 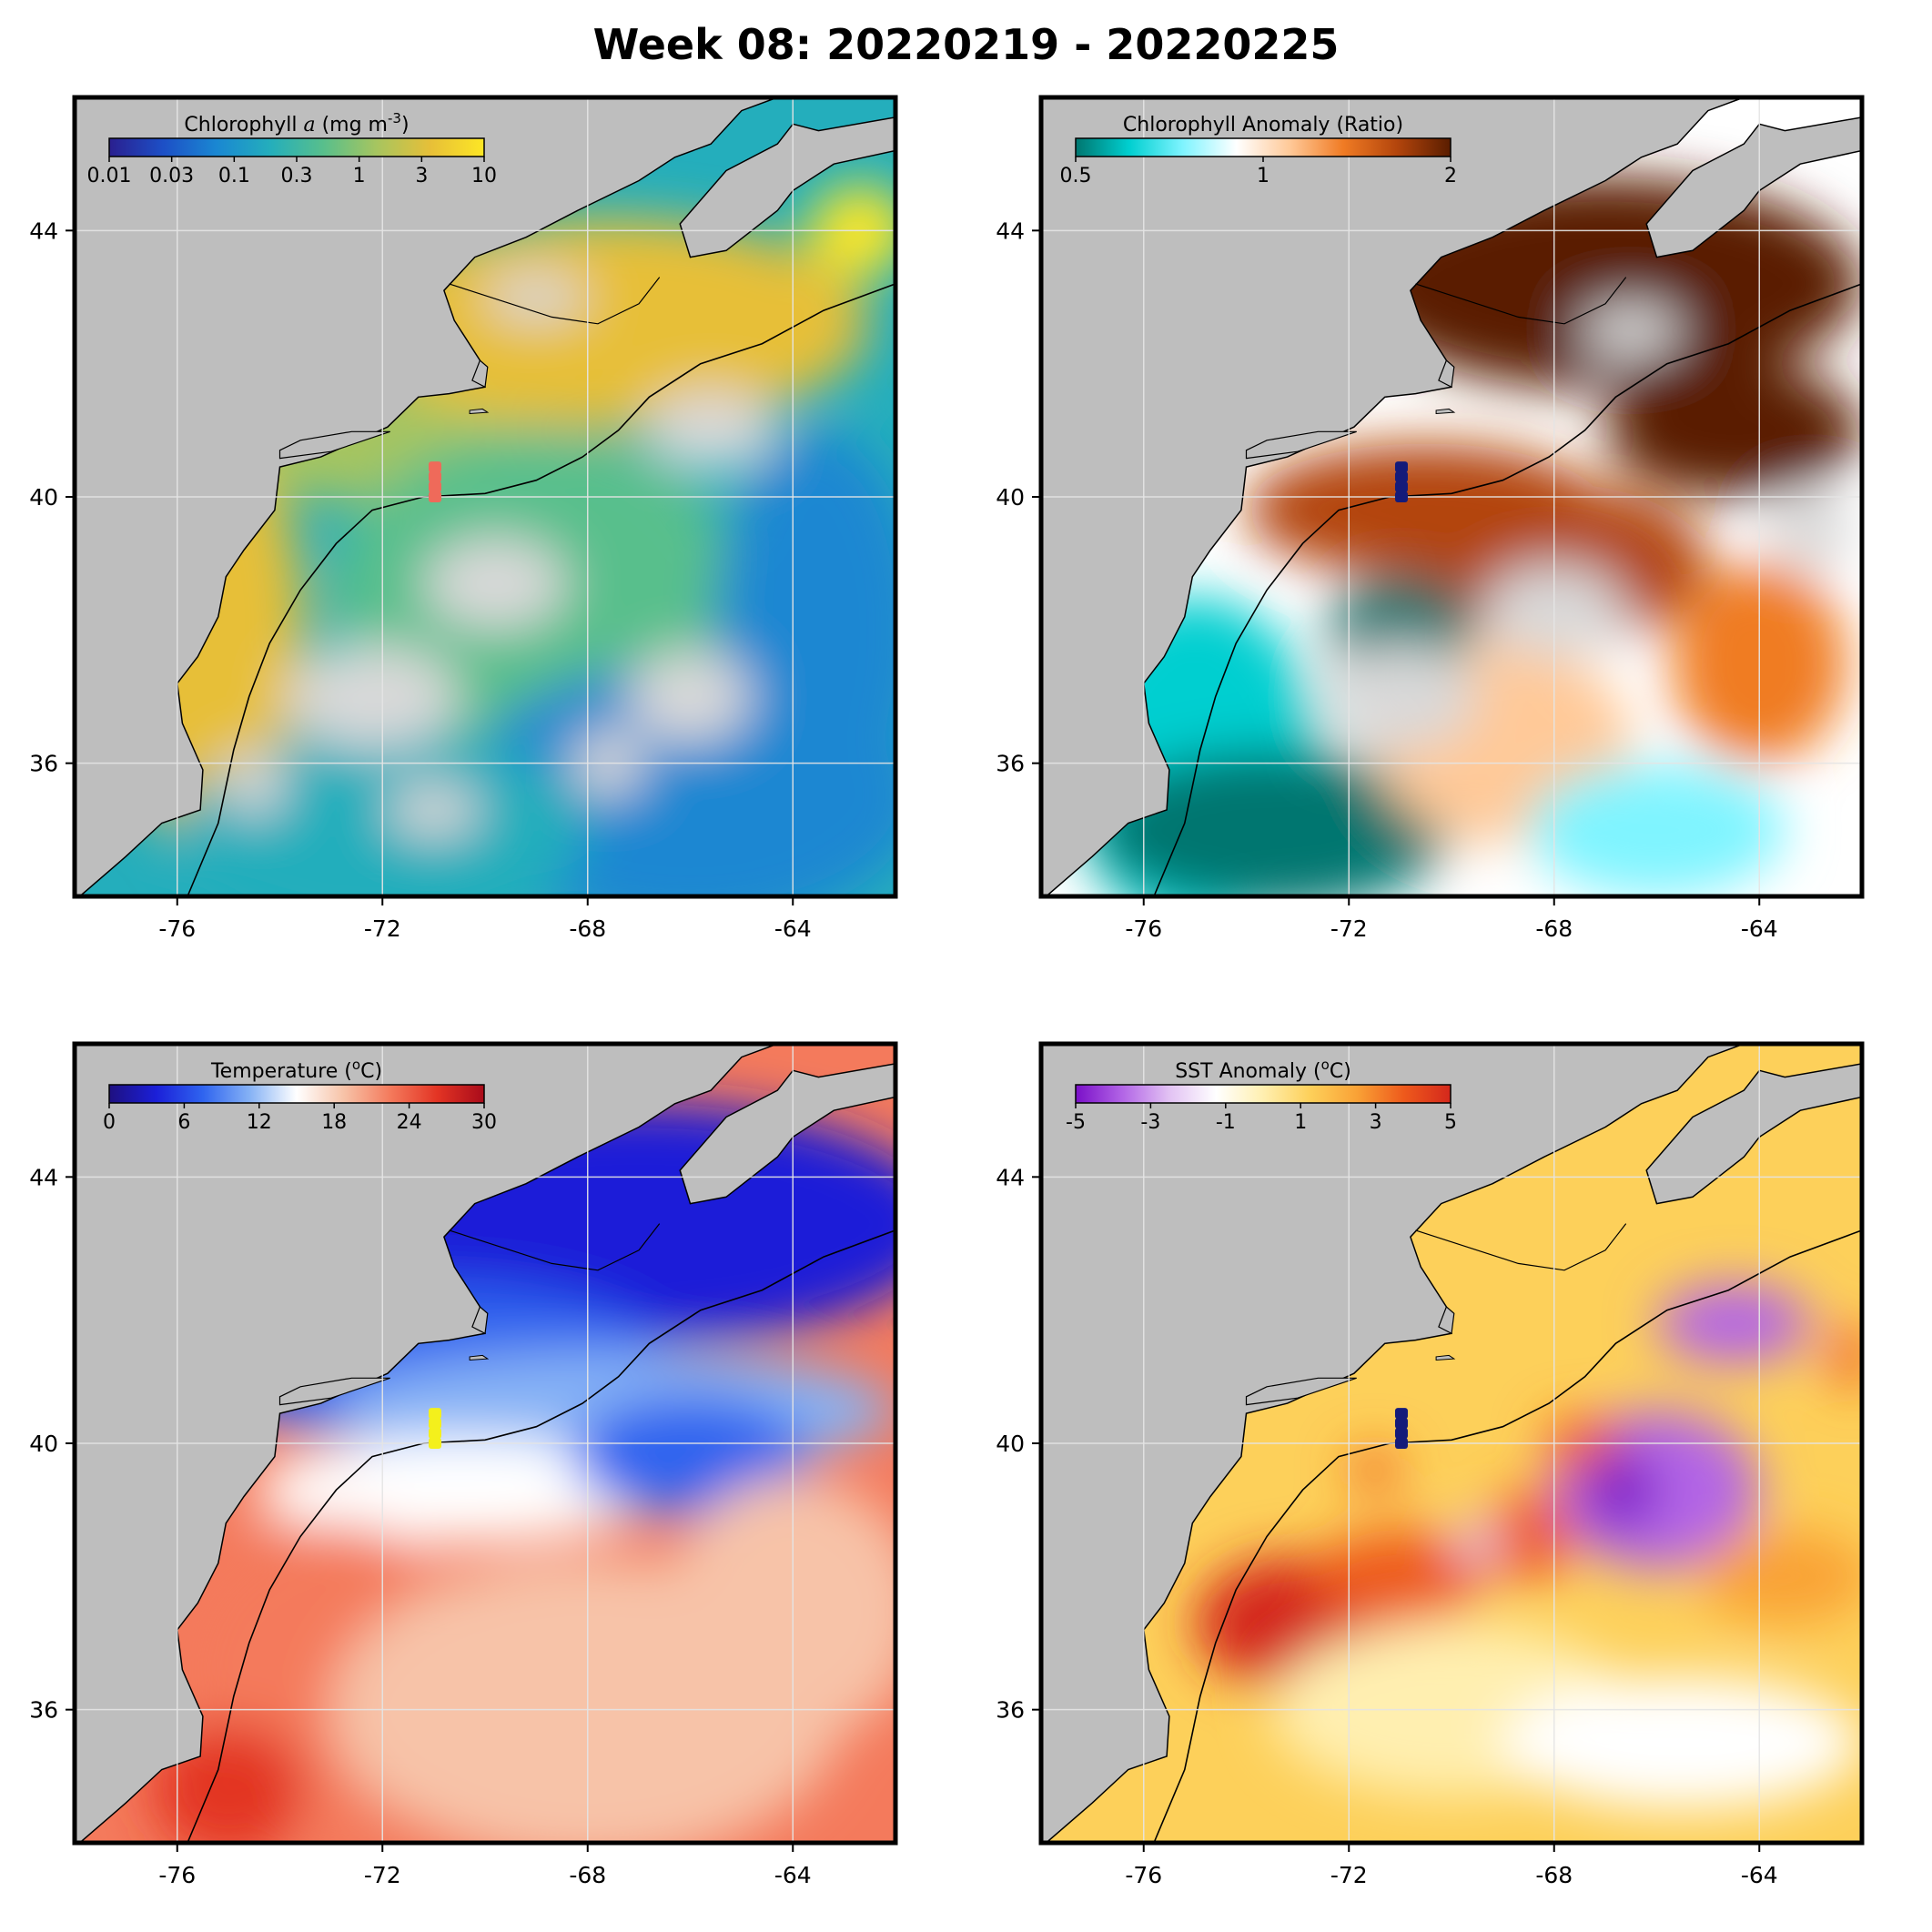 What do you see at coordinates (296, 147) in the screenshot?
I see `chlorophyll-colorbar` at bounding box center [296, 147].